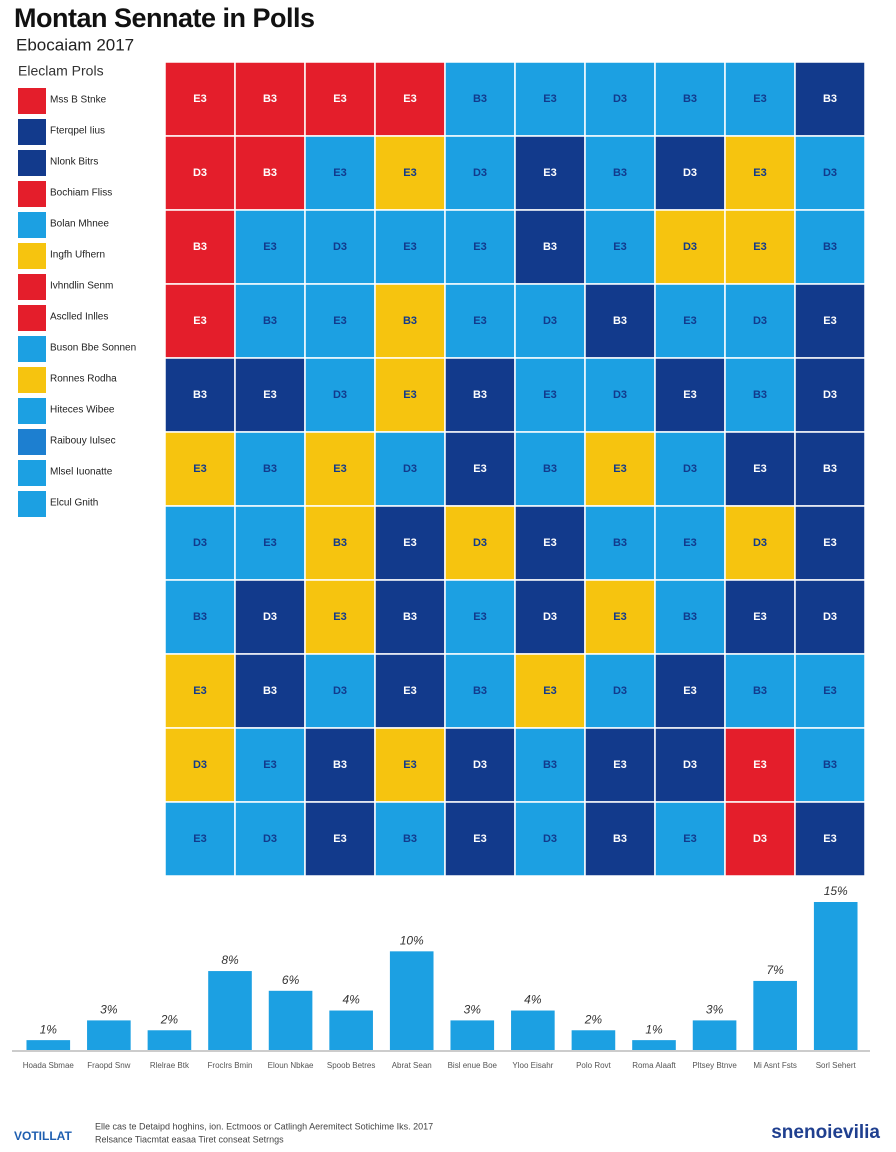  I want to click on subtitle: Ebocaiam 2017, so click(75, 44).